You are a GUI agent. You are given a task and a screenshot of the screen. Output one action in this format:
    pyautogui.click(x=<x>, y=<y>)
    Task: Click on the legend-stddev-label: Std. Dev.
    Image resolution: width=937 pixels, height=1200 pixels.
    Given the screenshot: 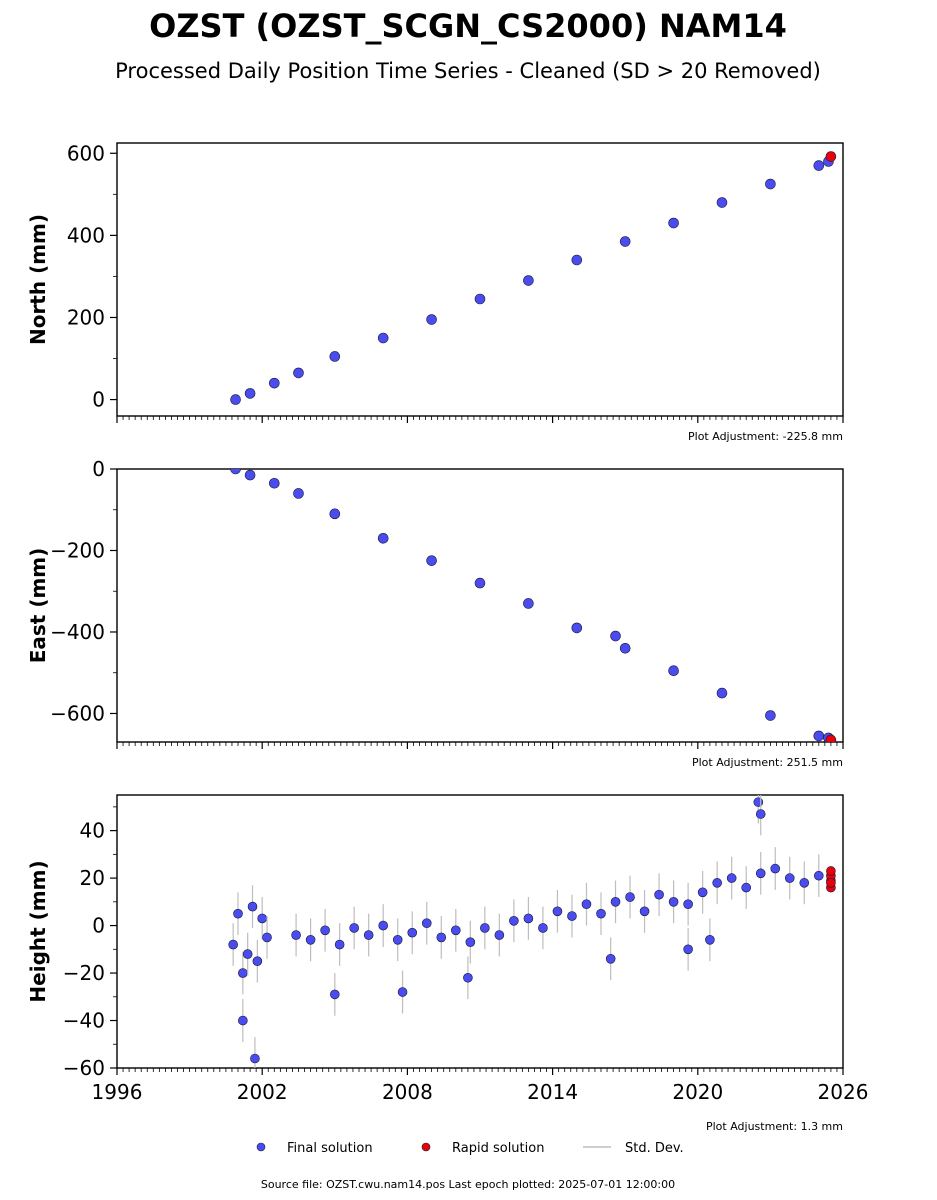 What is the action you would take?
    pyautogui.click(x=654, y=1148)
    